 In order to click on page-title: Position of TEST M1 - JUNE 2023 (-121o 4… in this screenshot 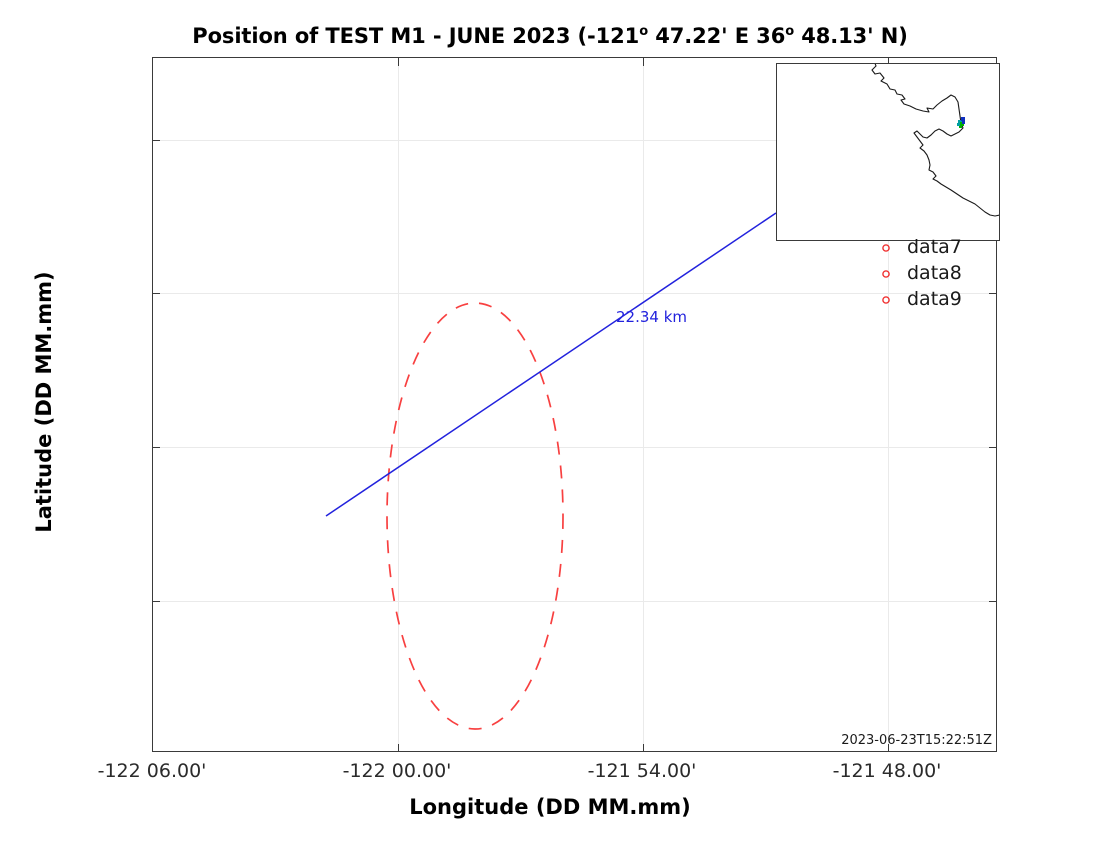, I will do `click(550, 36)`.